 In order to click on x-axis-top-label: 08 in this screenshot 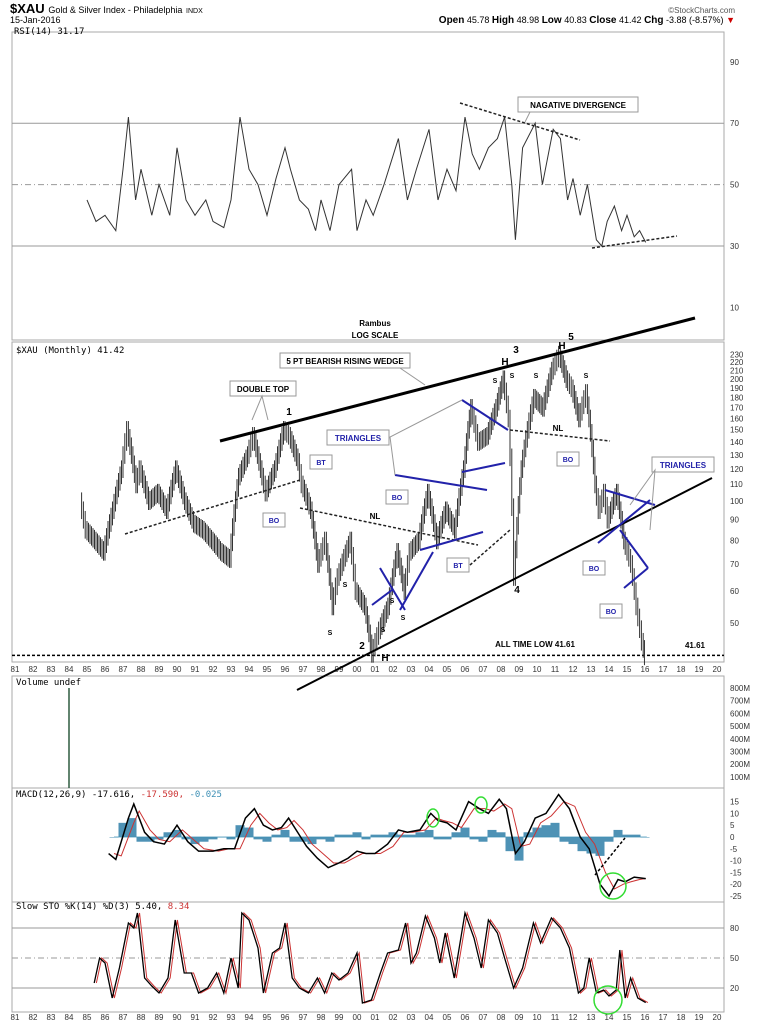, I will do `click(501, 669)`.